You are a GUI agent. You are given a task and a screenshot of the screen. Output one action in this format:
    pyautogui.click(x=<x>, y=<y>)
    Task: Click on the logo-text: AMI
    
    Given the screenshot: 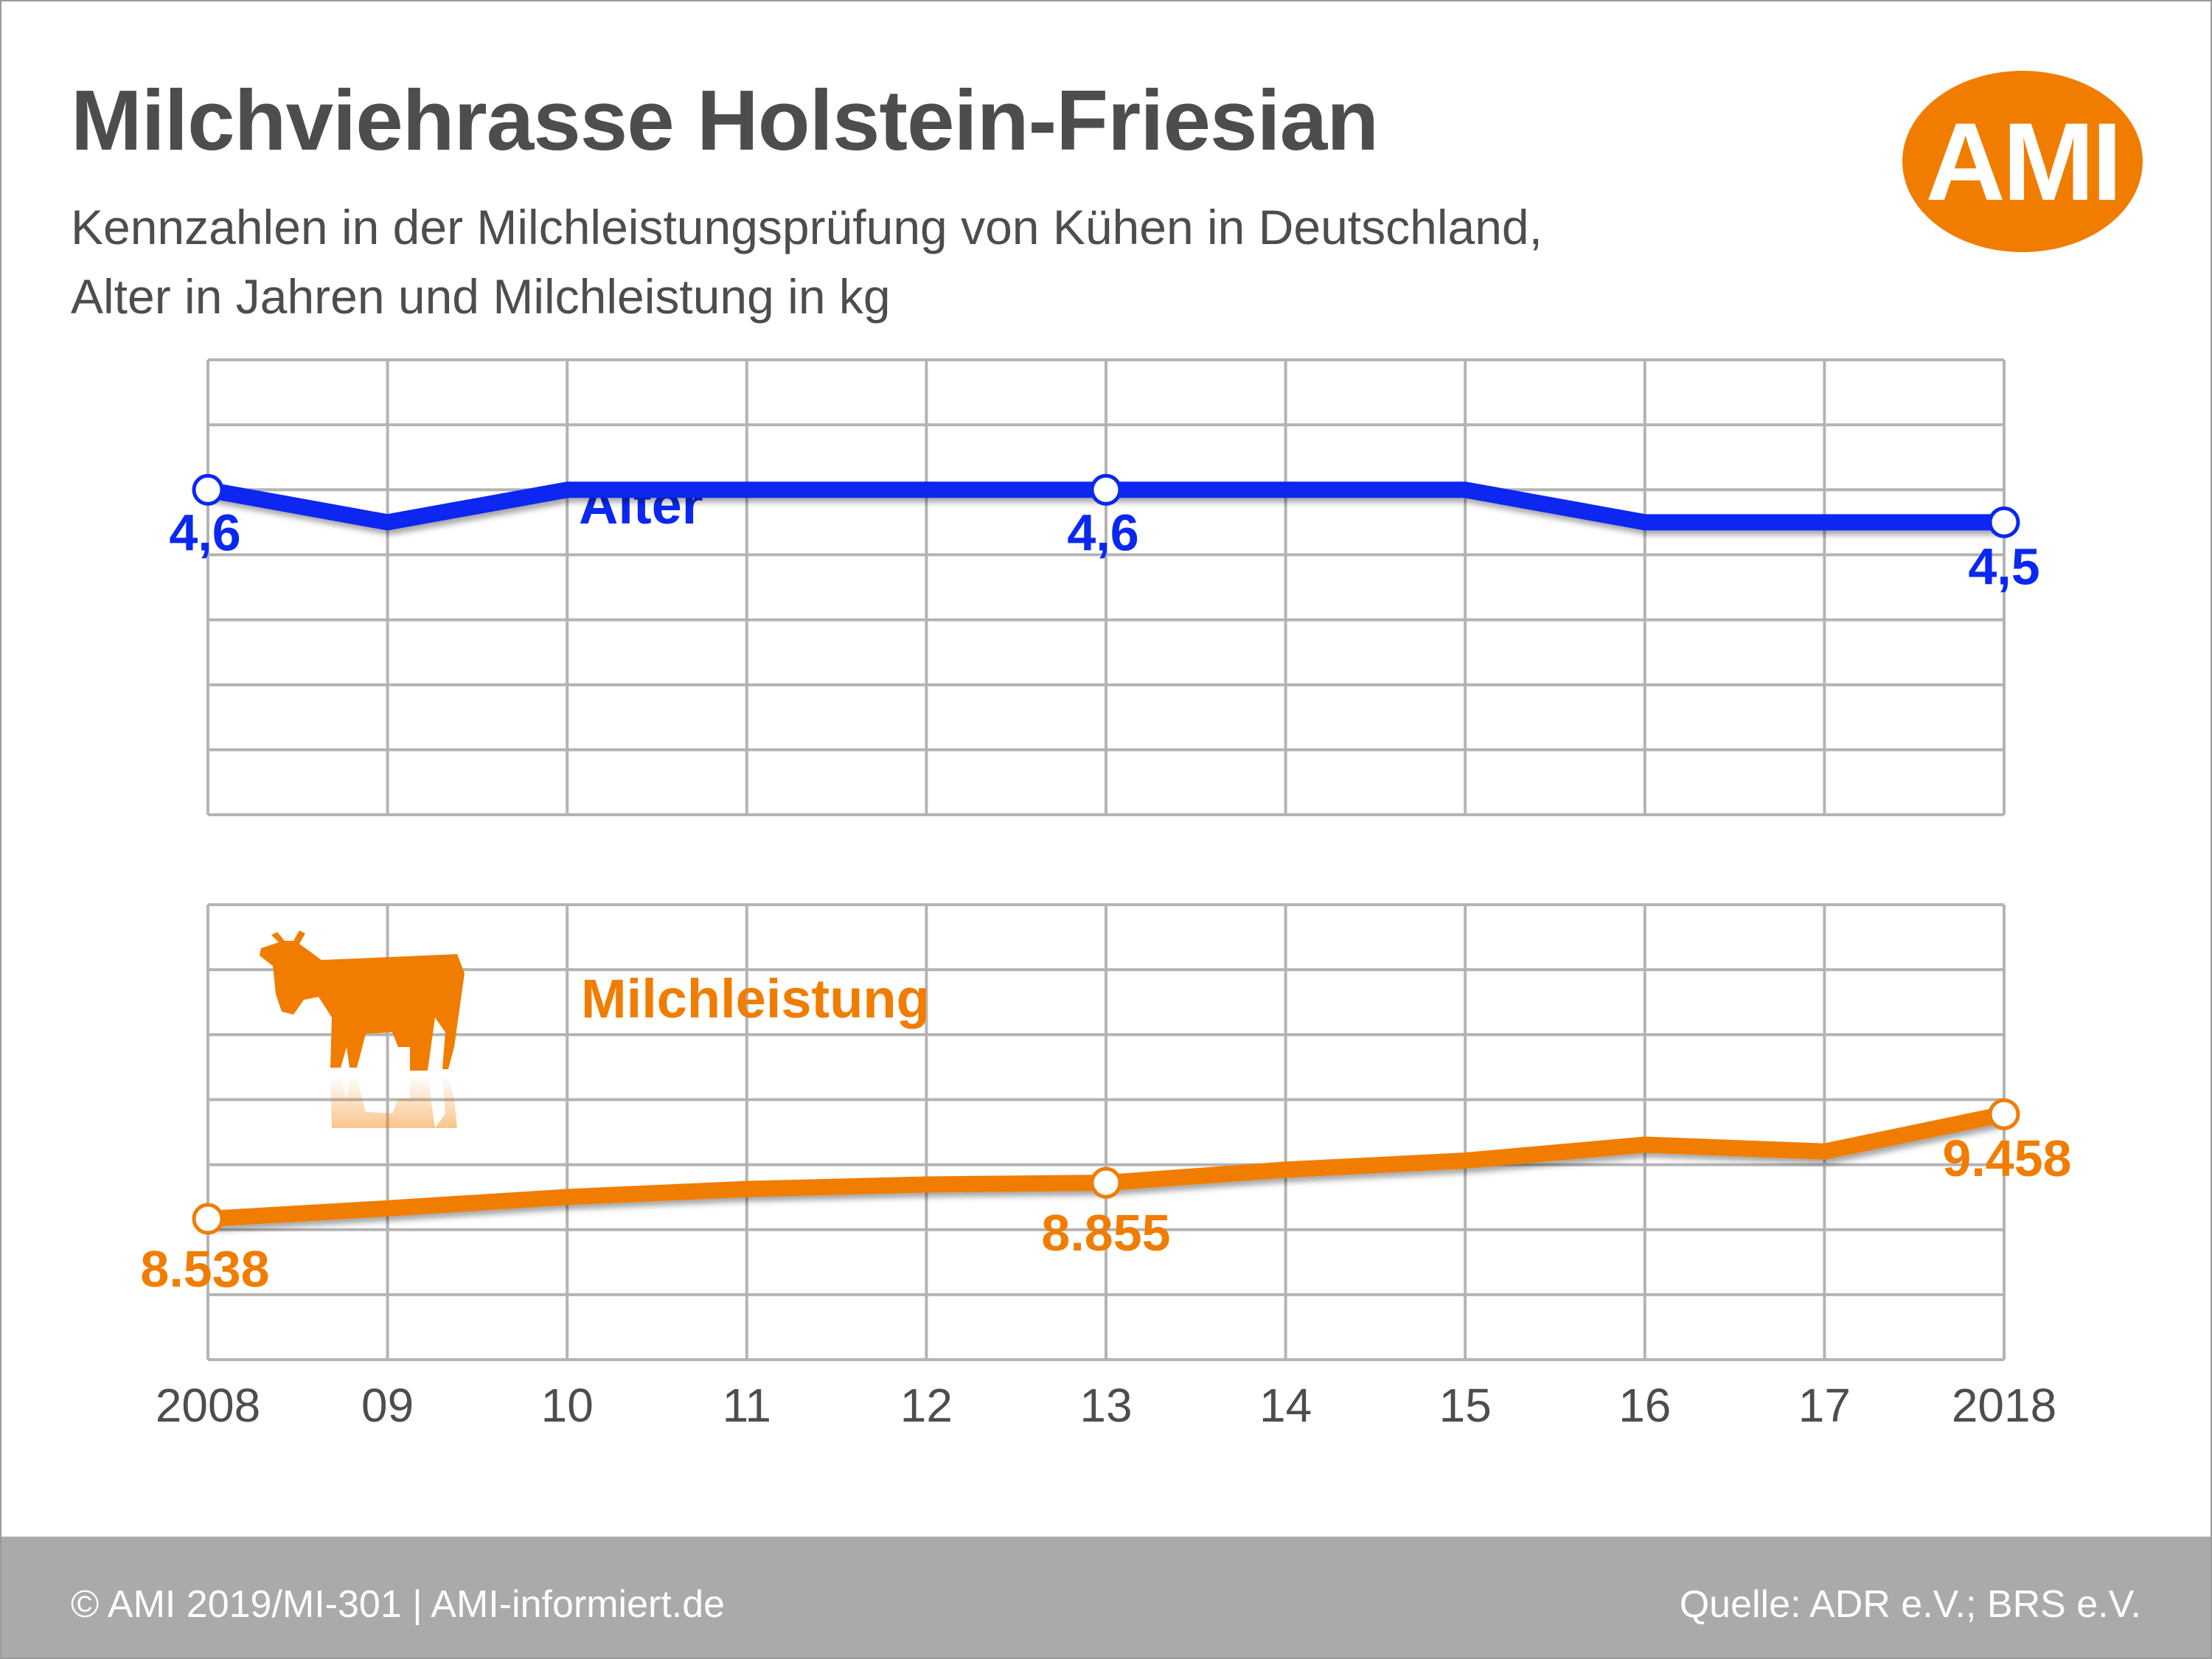 What is the action you would take?
    pyautogui.click(x=2024, y=161)
    